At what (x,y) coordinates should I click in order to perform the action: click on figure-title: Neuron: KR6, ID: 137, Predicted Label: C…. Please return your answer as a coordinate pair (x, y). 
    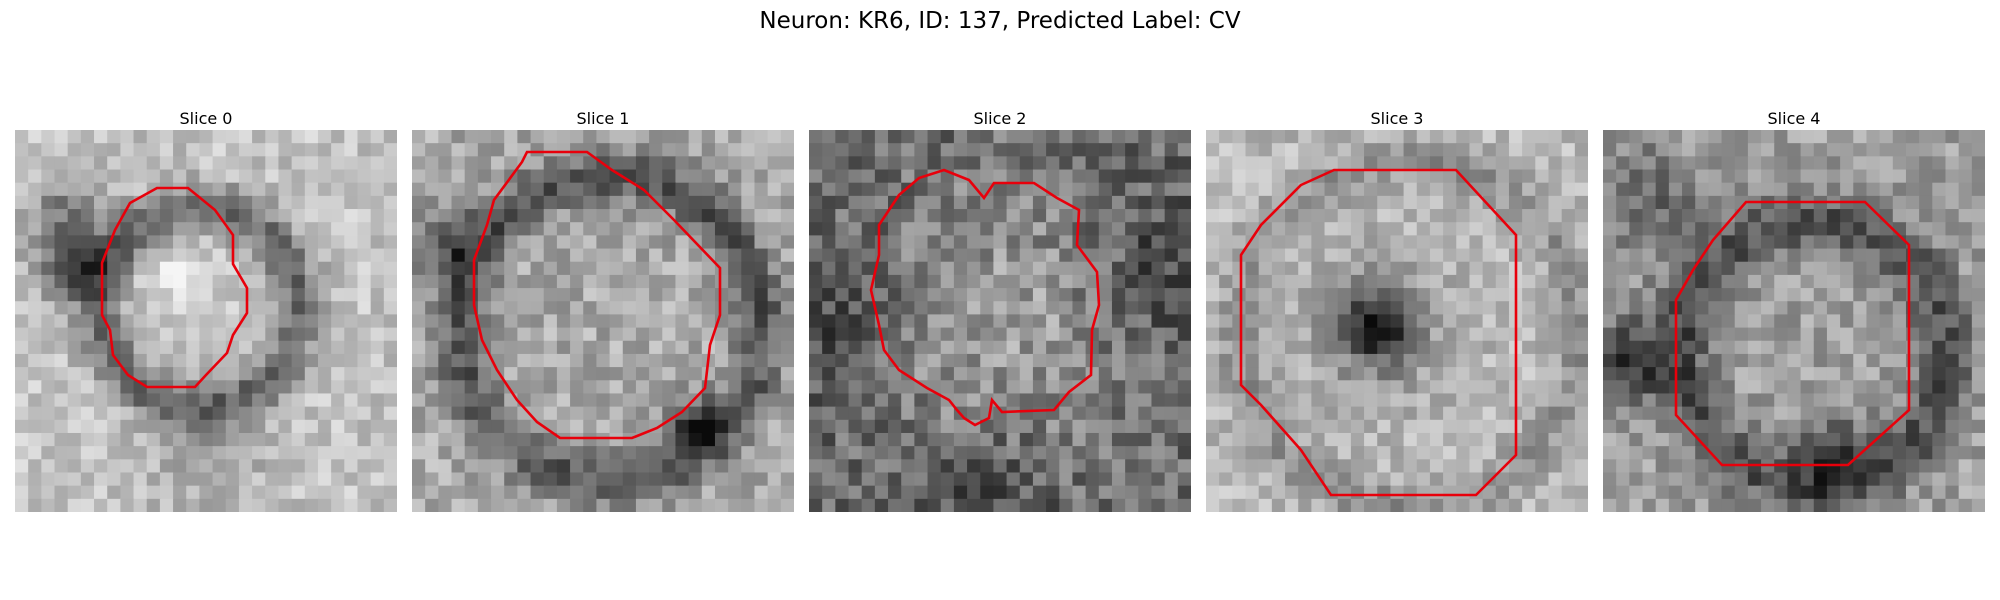
    Looking at the image, I should click on (1000, 21).